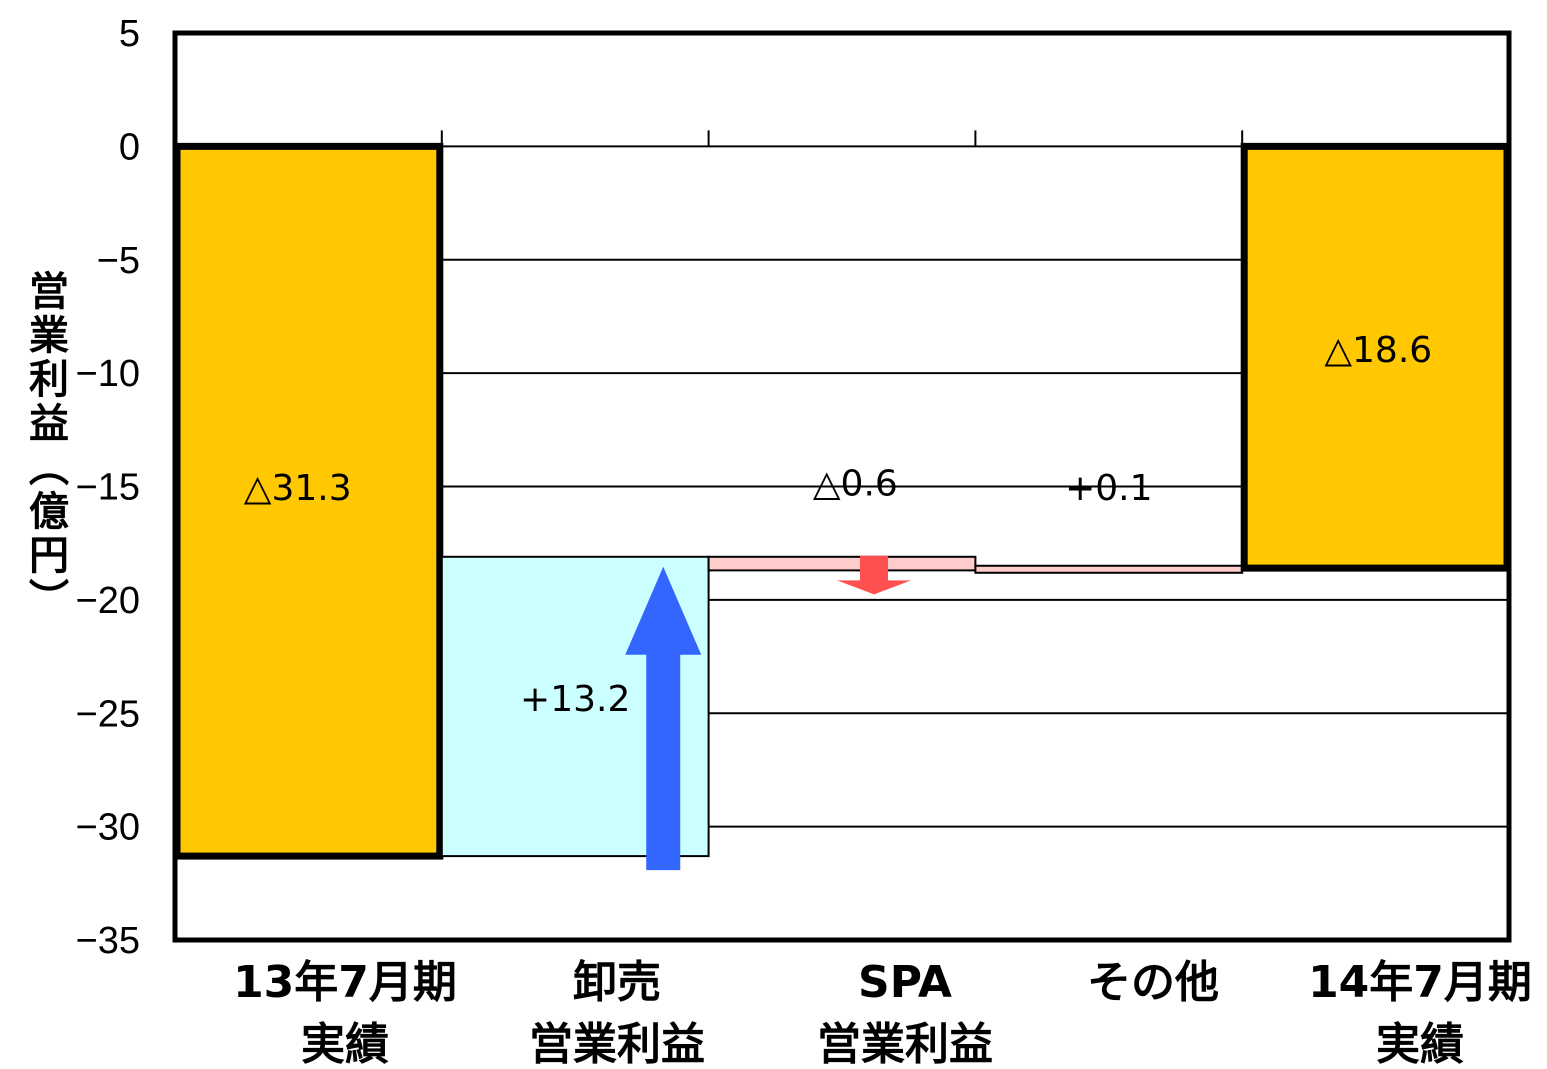 This screenshot has width=1547, height=1069. Describe the element at coordinates (617, 982) in the screenshot. I see `category-label: 卸売` at that location.